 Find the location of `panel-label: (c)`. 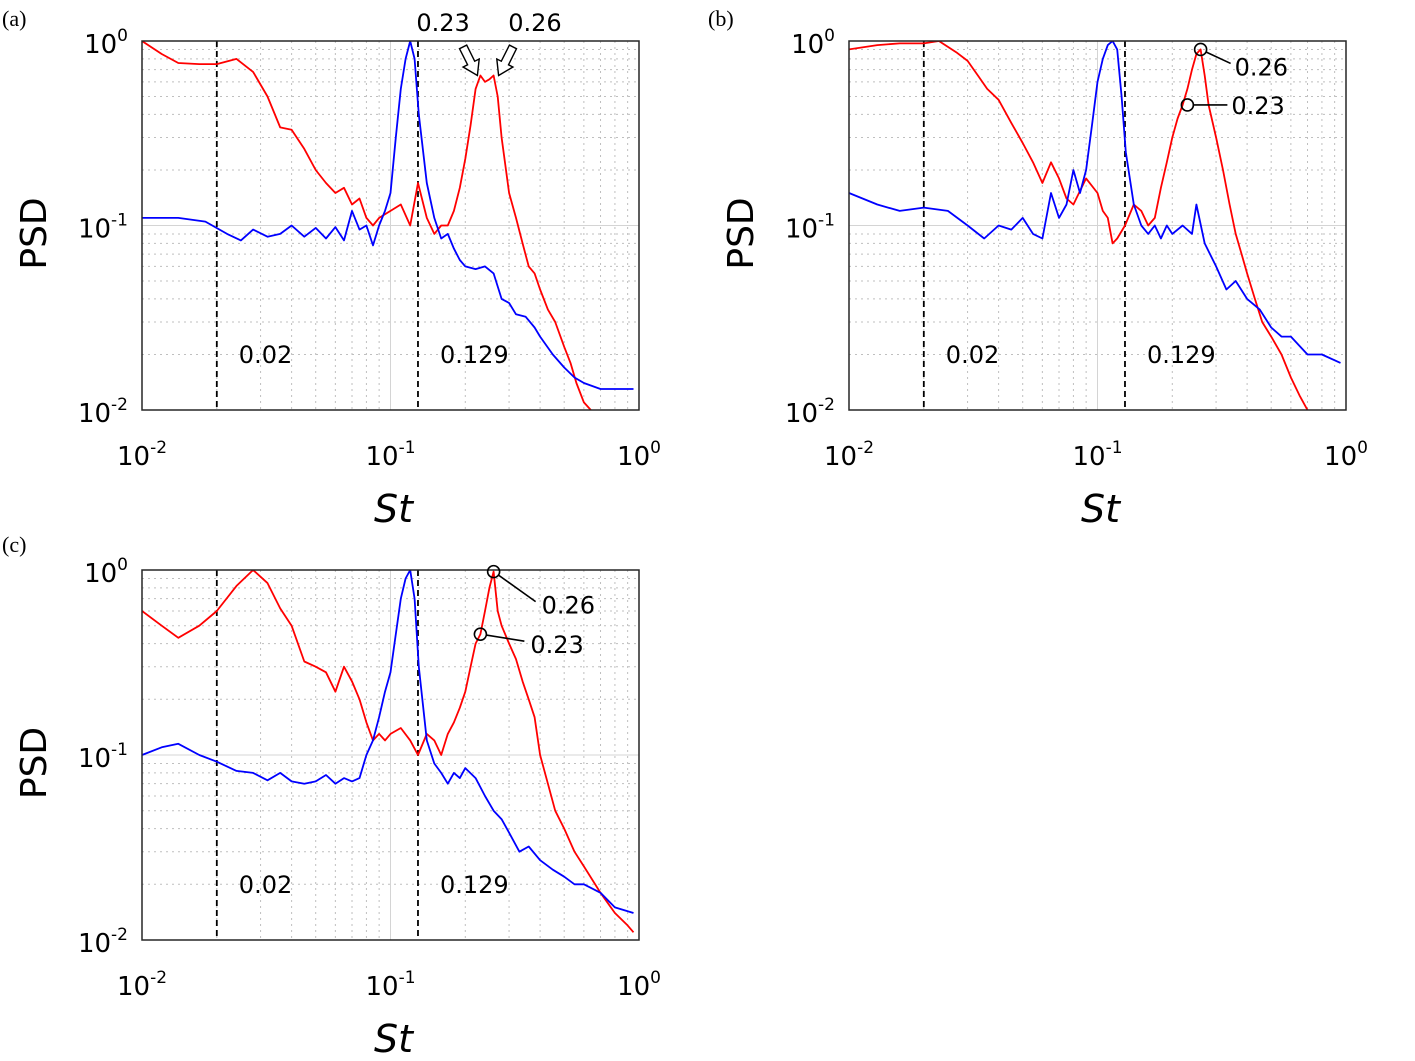

panel-label: (c) is located at coordinates (14, 544).